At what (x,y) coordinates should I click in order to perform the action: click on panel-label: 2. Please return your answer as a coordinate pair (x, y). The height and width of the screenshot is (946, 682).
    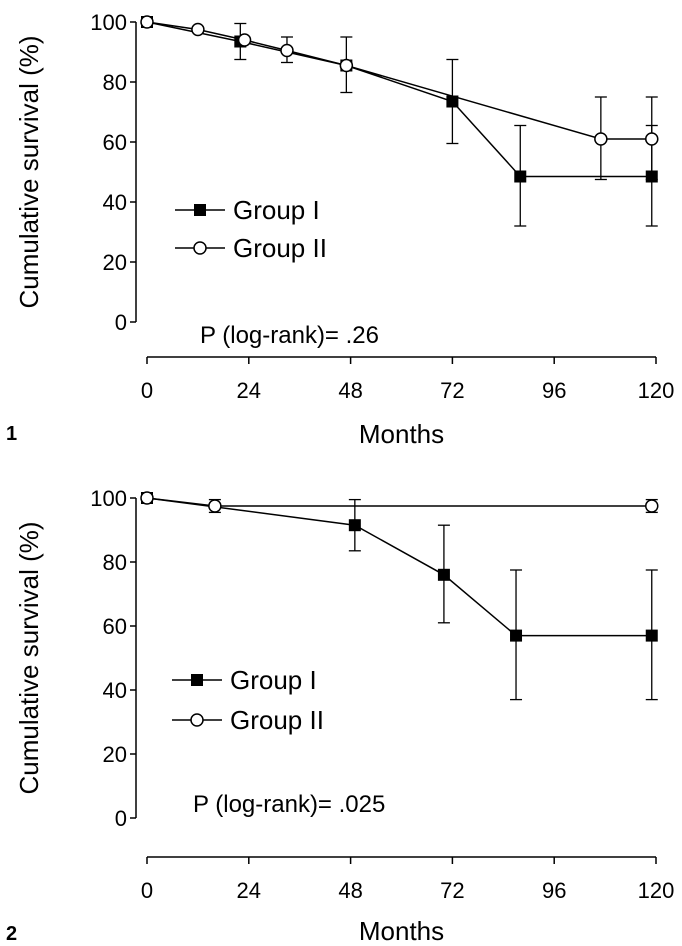
    Looking at the image, I should click on (11, 934).